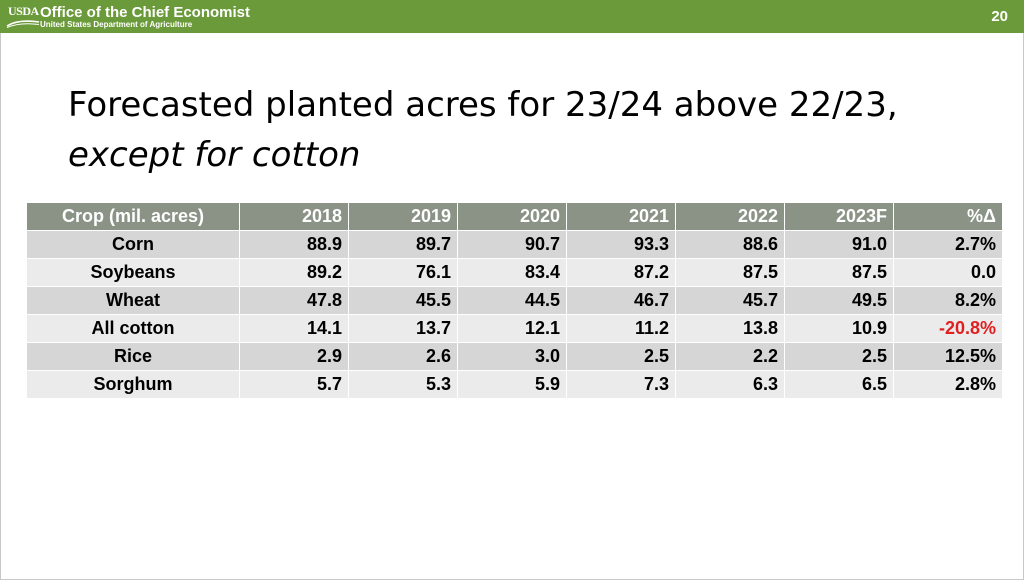 This screenshot has height=580, width=1024. I want to click on cell-value: 2.2, so click(730, 356).